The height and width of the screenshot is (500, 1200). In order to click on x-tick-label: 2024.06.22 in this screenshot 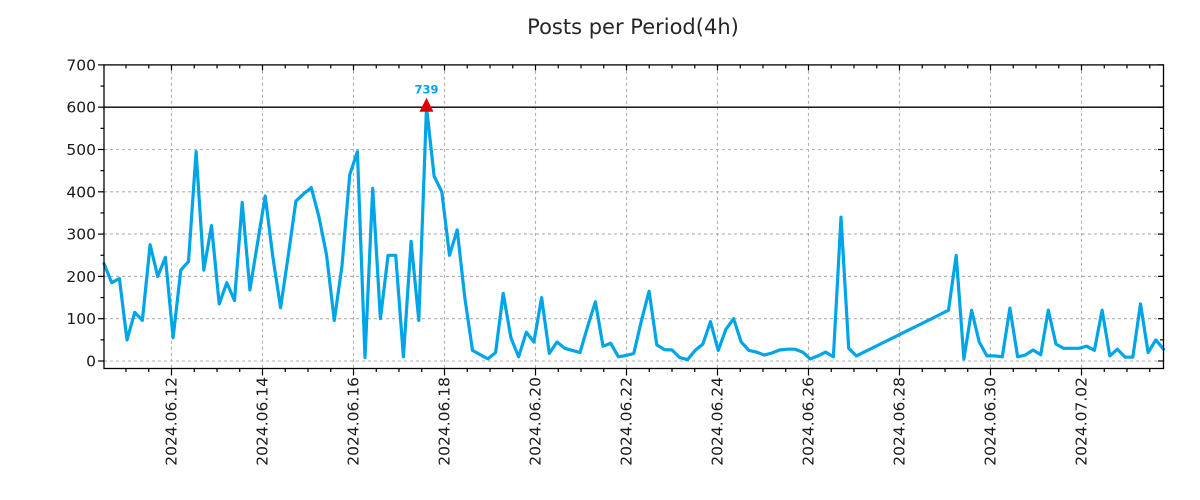, I will do `click(627, 421)`.